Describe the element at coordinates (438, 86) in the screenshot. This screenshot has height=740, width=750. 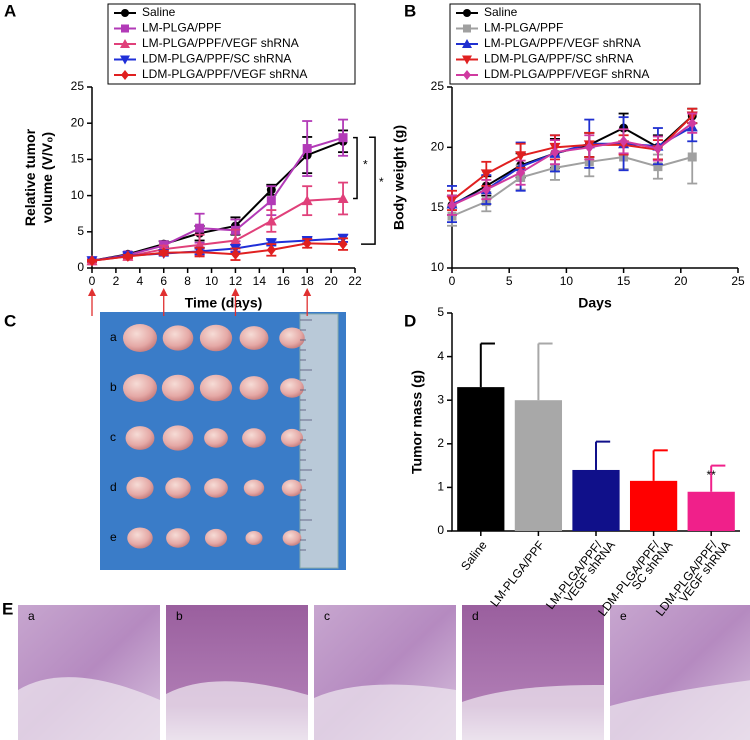
I see `y-tick-label: 25` at that location.